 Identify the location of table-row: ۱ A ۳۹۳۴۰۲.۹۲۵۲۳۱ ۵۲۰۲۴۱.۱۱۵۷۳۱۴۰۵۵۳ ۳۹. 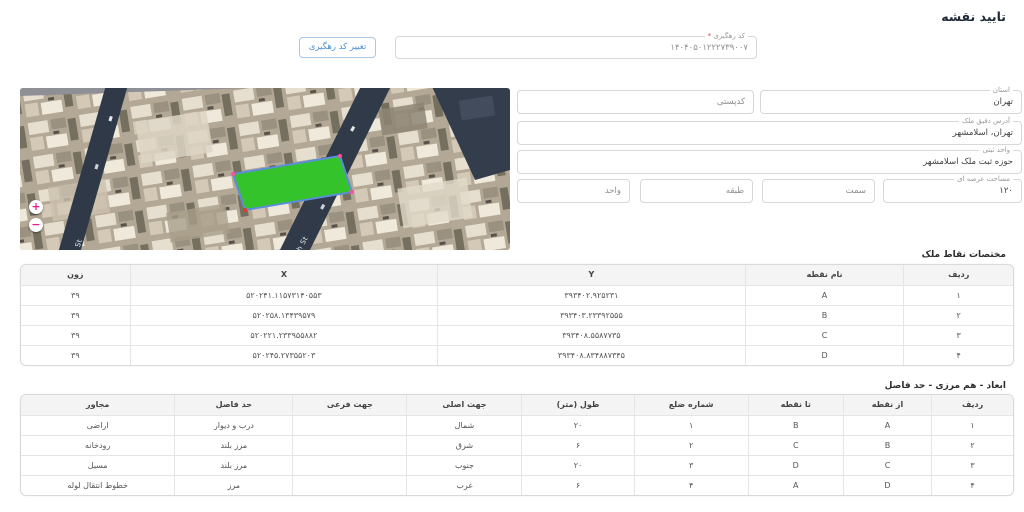
(517, 295).